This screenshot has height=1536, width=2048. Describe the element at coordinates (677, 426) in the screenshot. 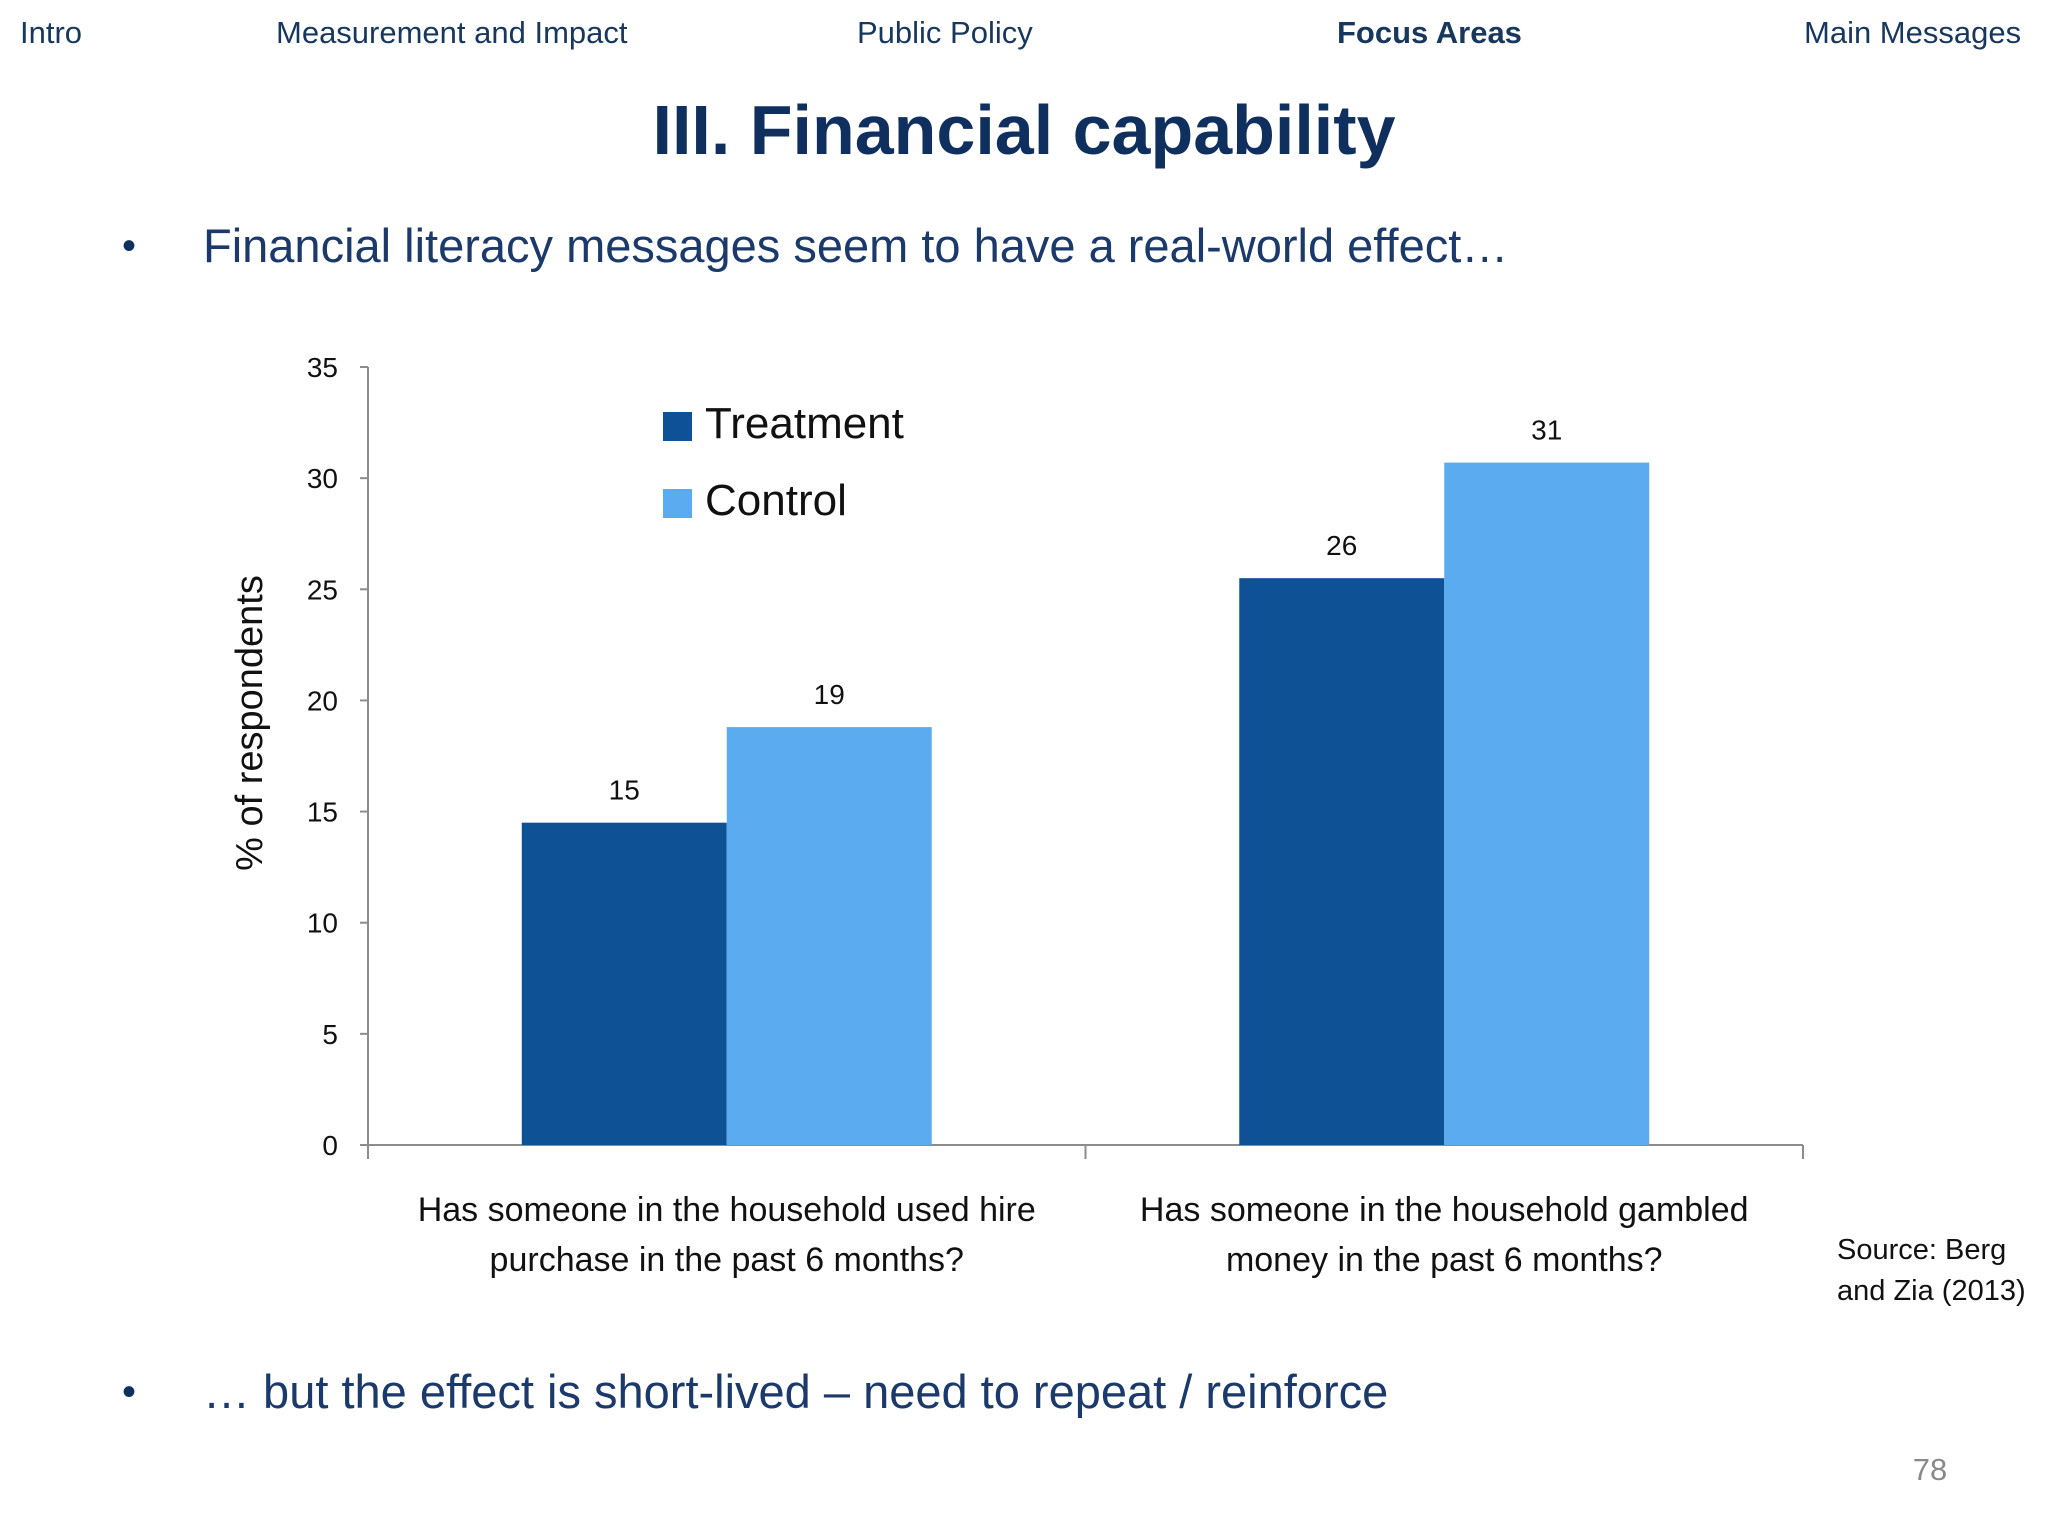

I see `legend-swatch-treatment` at that location.